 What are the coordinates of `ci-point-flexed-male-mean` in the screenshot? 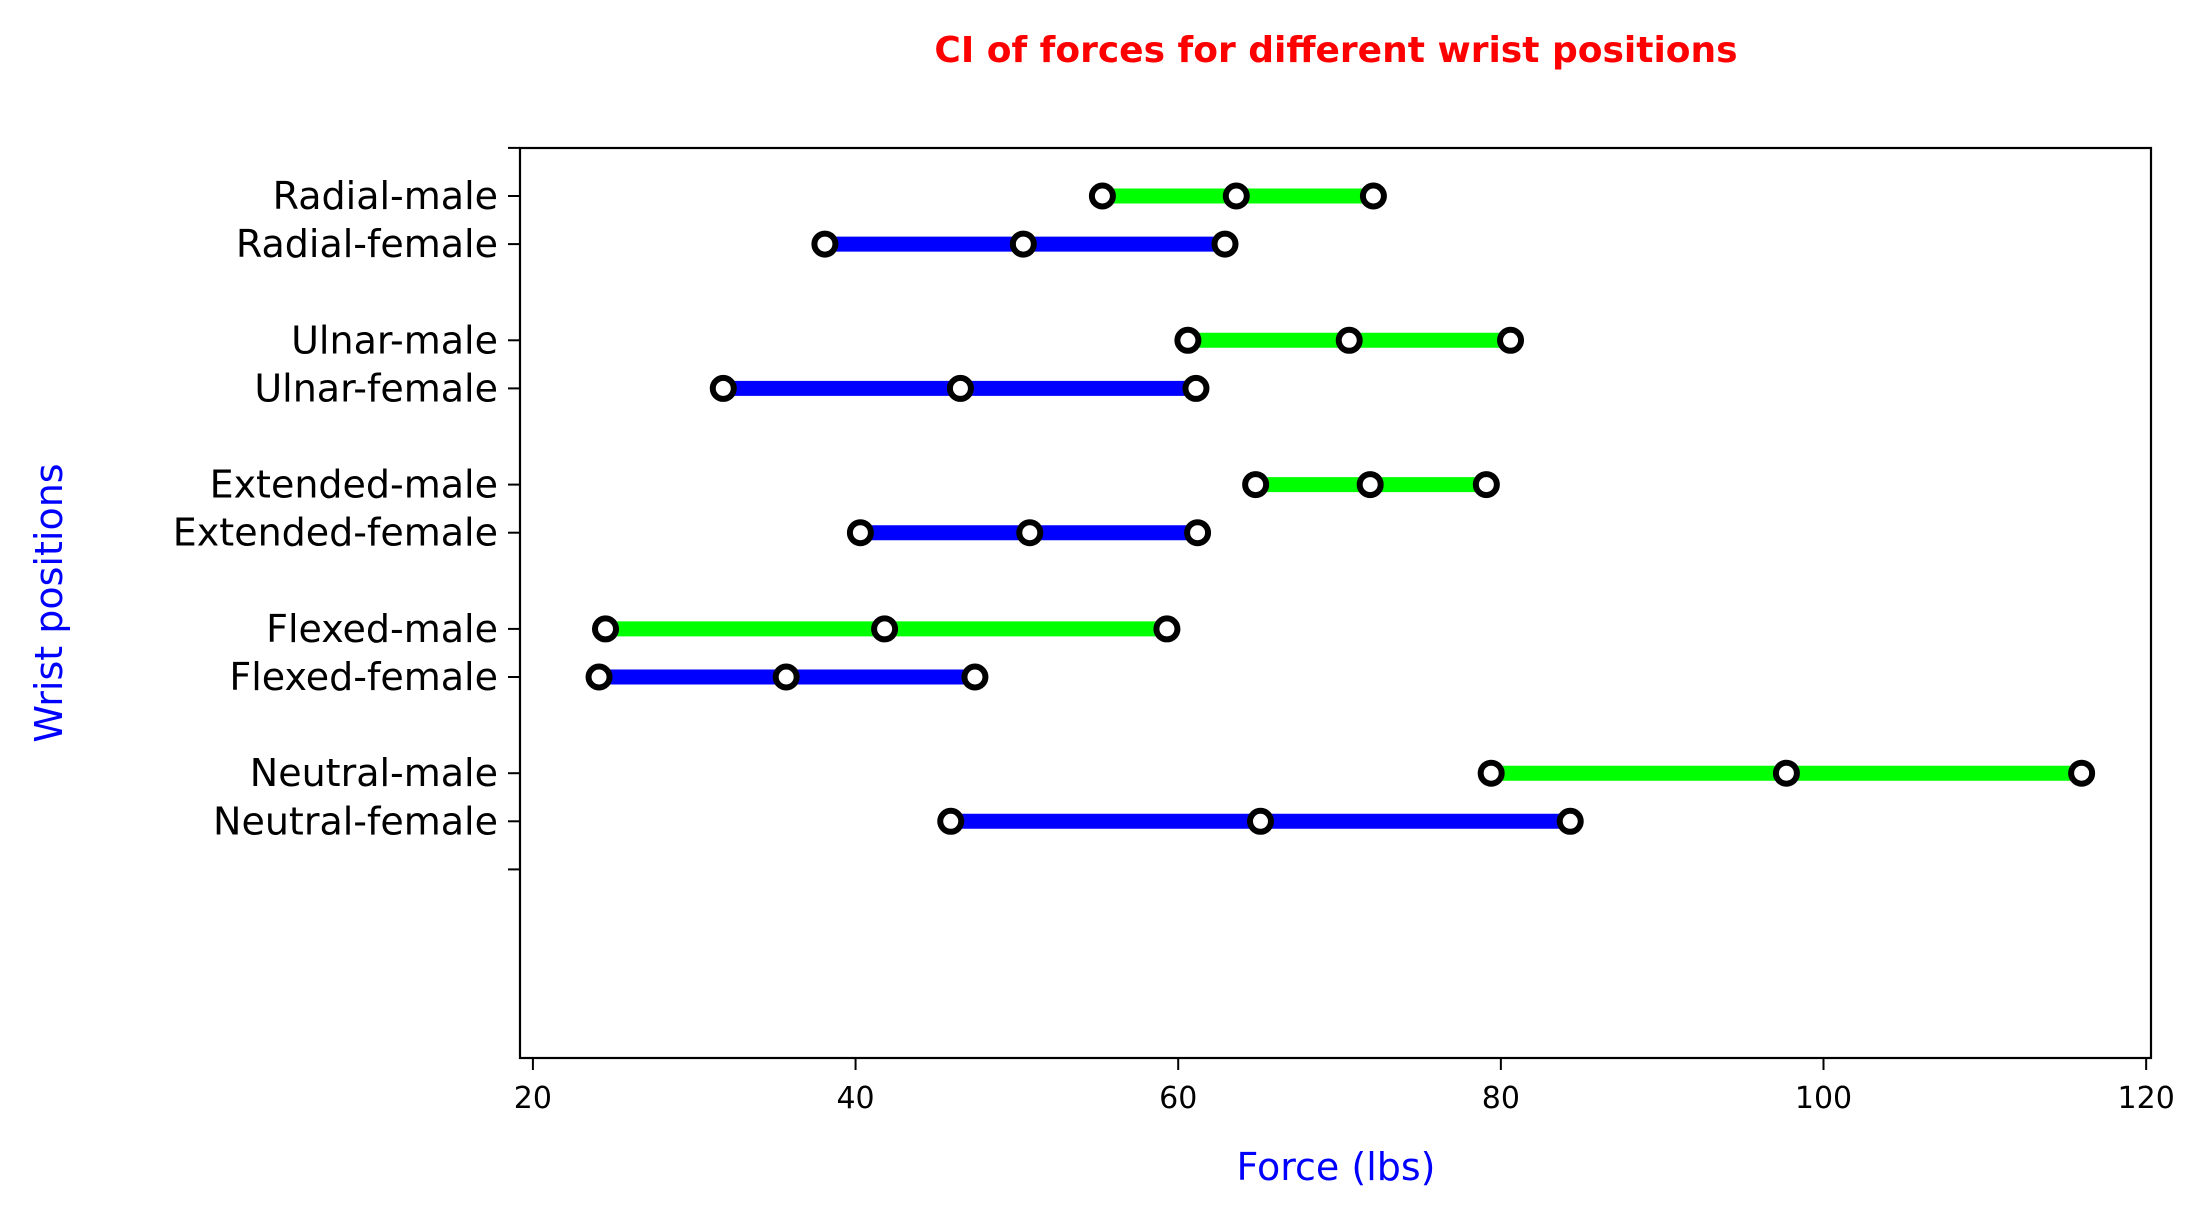 It's located at (885, 629).